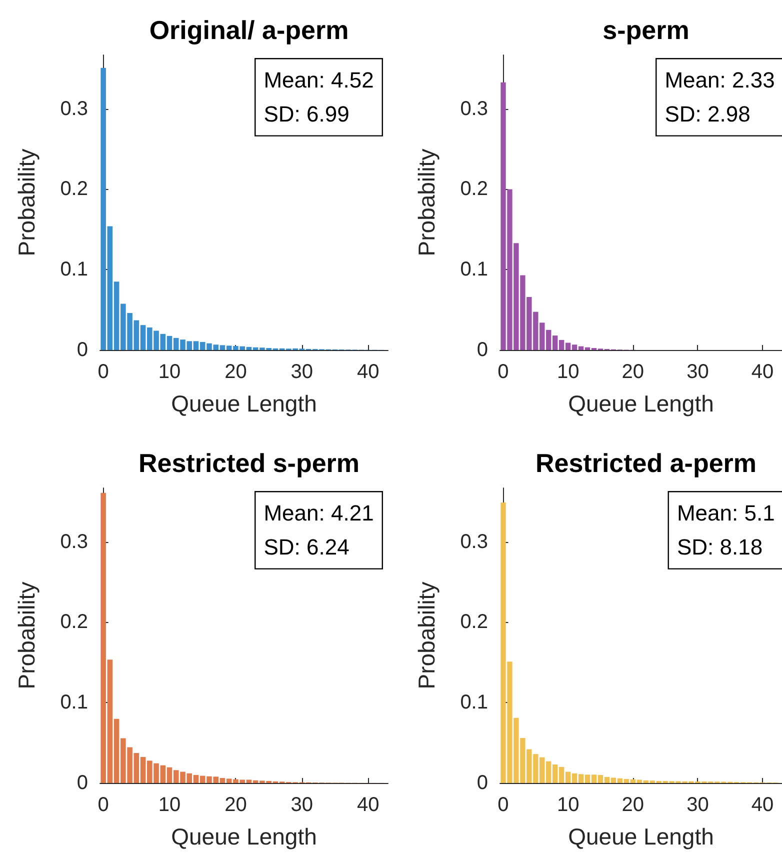 This screenshot has width=782, height=866. Describe the element at coordinates (646, 463) in the screenshot. I see `chart-title: Restricted a-perm` at that location.